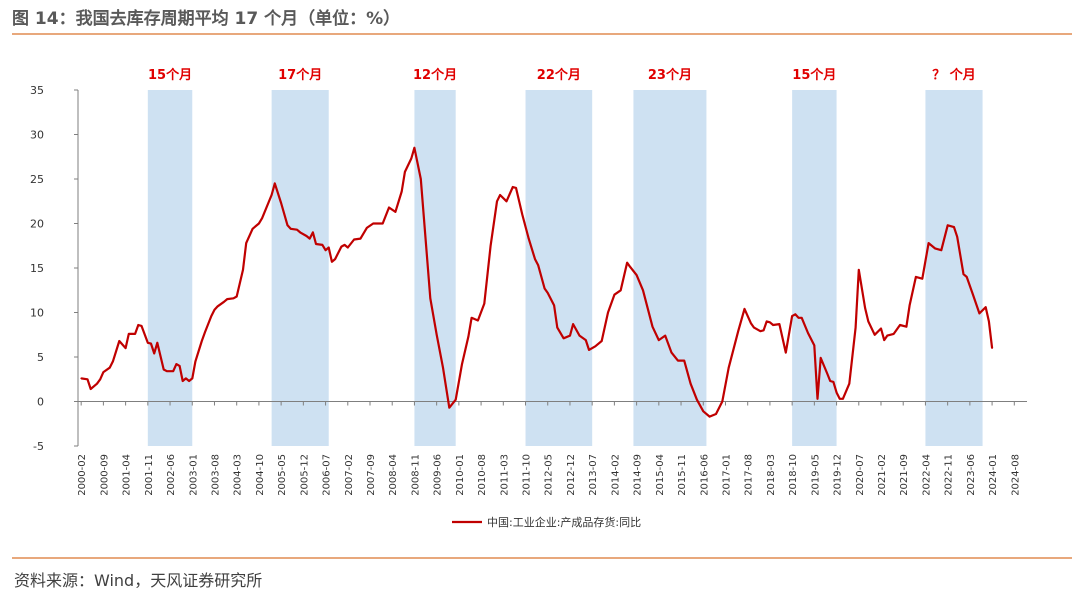 This screenshot has width=1080, height=597. Describe the element at coordinates (564, 522) in the screenshot. I see `legend-label: 中国:工业企业:产成品存货:同比` at that location.